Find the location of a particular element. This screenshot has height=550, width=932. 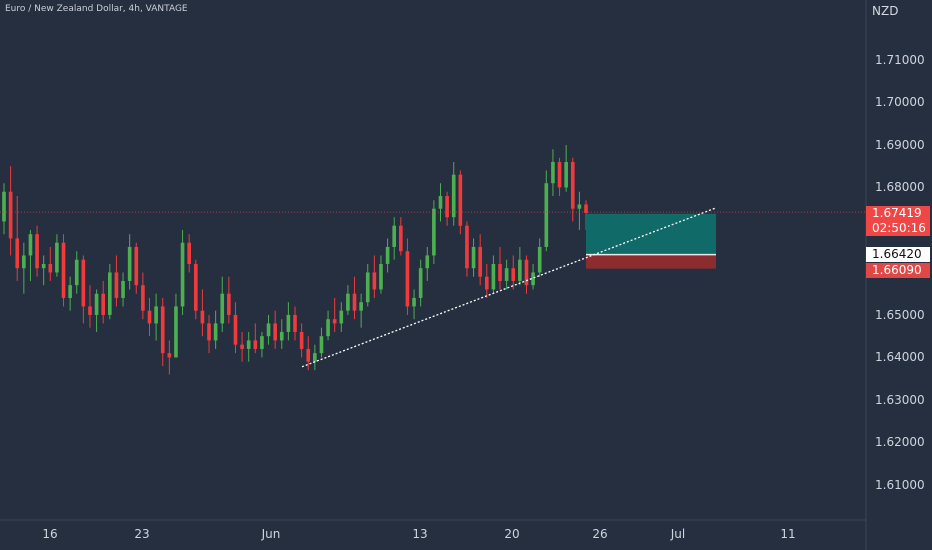

target-price-tag: 1.66420 is located at coordinates (898, 254).